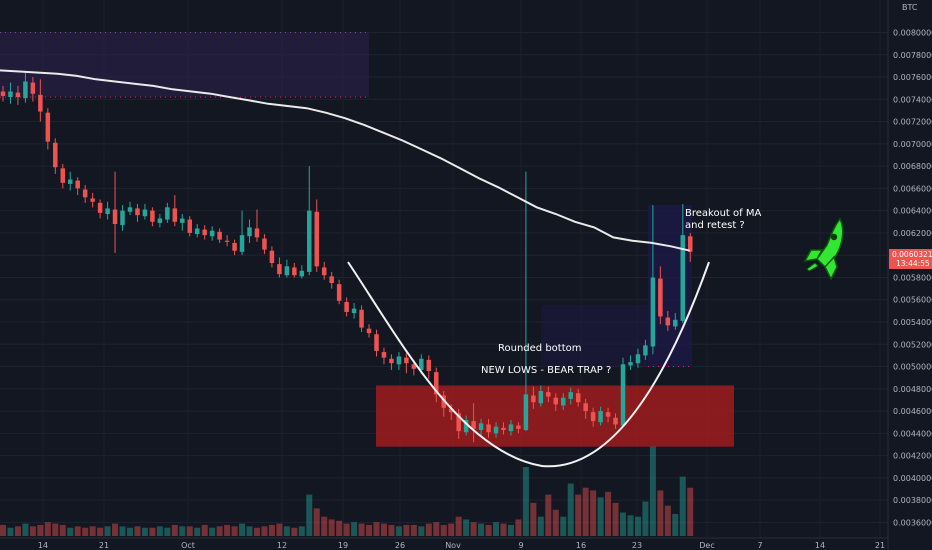  I want to click on x-tick-label: Nov, so click(453, 545).